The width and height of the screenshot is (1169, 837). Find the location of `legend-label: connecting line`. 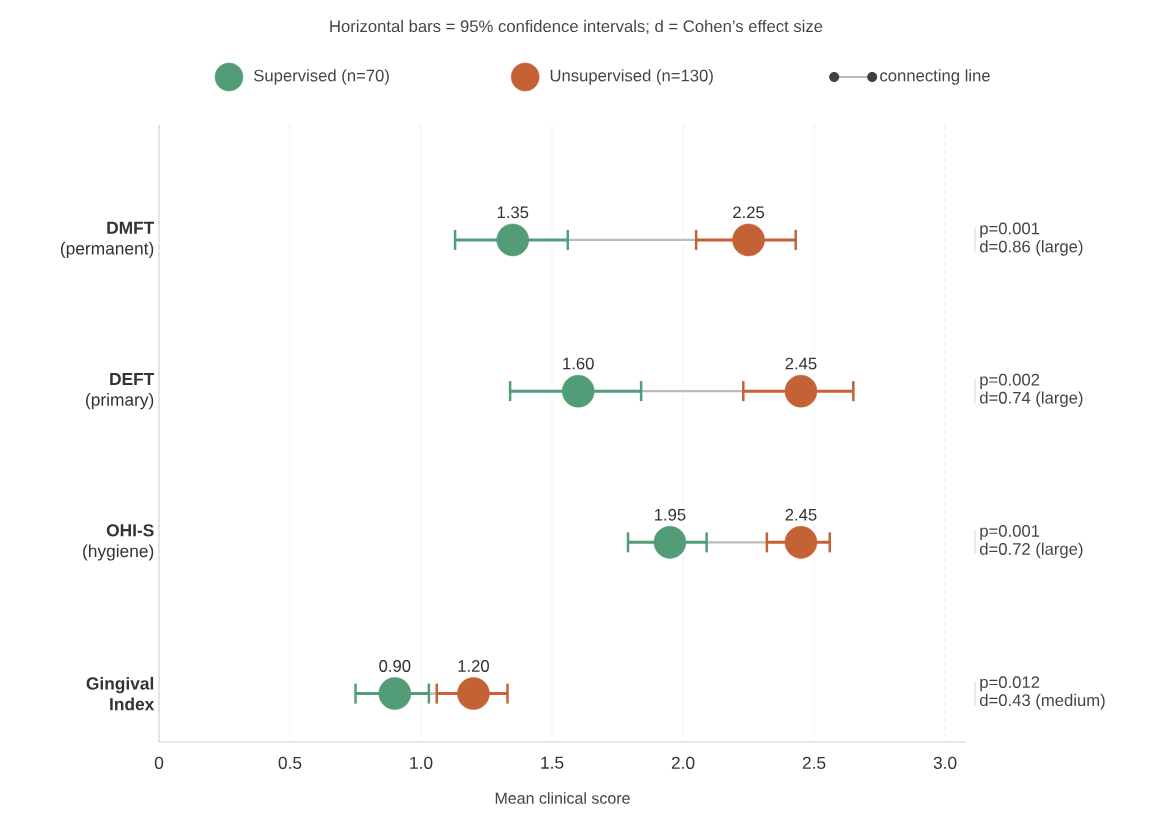

legend-label: connecting line is located at coordinates (935, 77).